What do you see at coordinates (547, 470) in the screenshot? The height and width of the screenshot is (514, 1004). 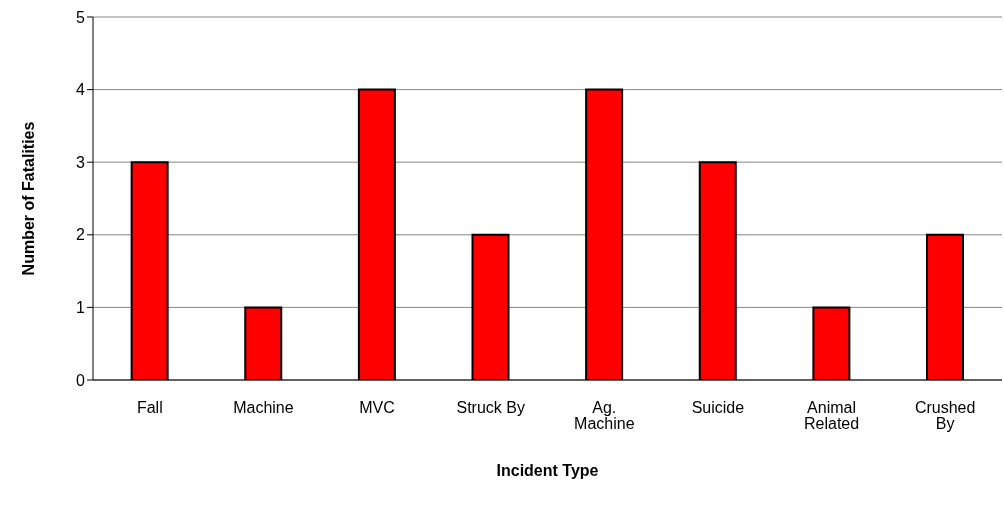 I see `x-axis-title: Incident Type` at bounding box center [547, 470].